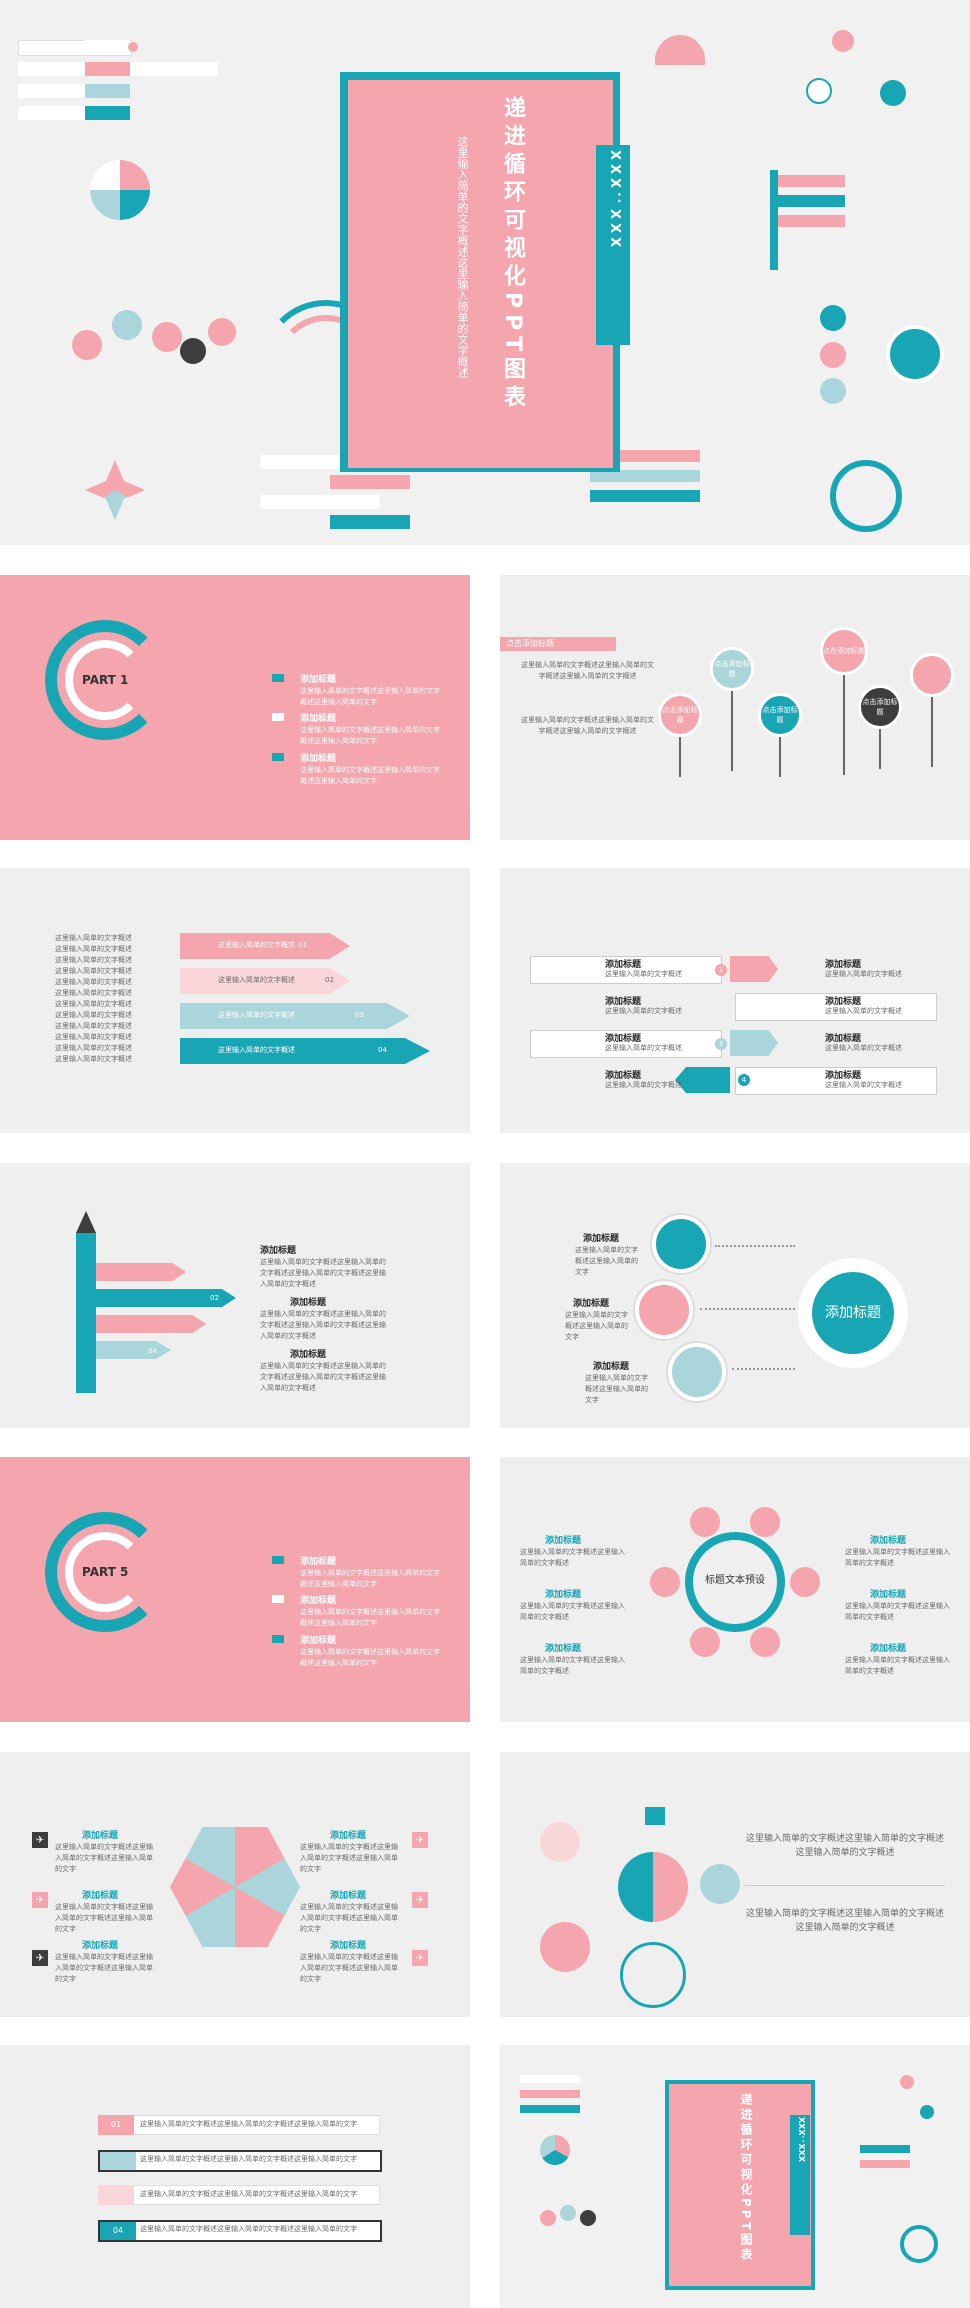 This screenshot has height=2308, width=970. I want to click on row-card, so click(626, 970).